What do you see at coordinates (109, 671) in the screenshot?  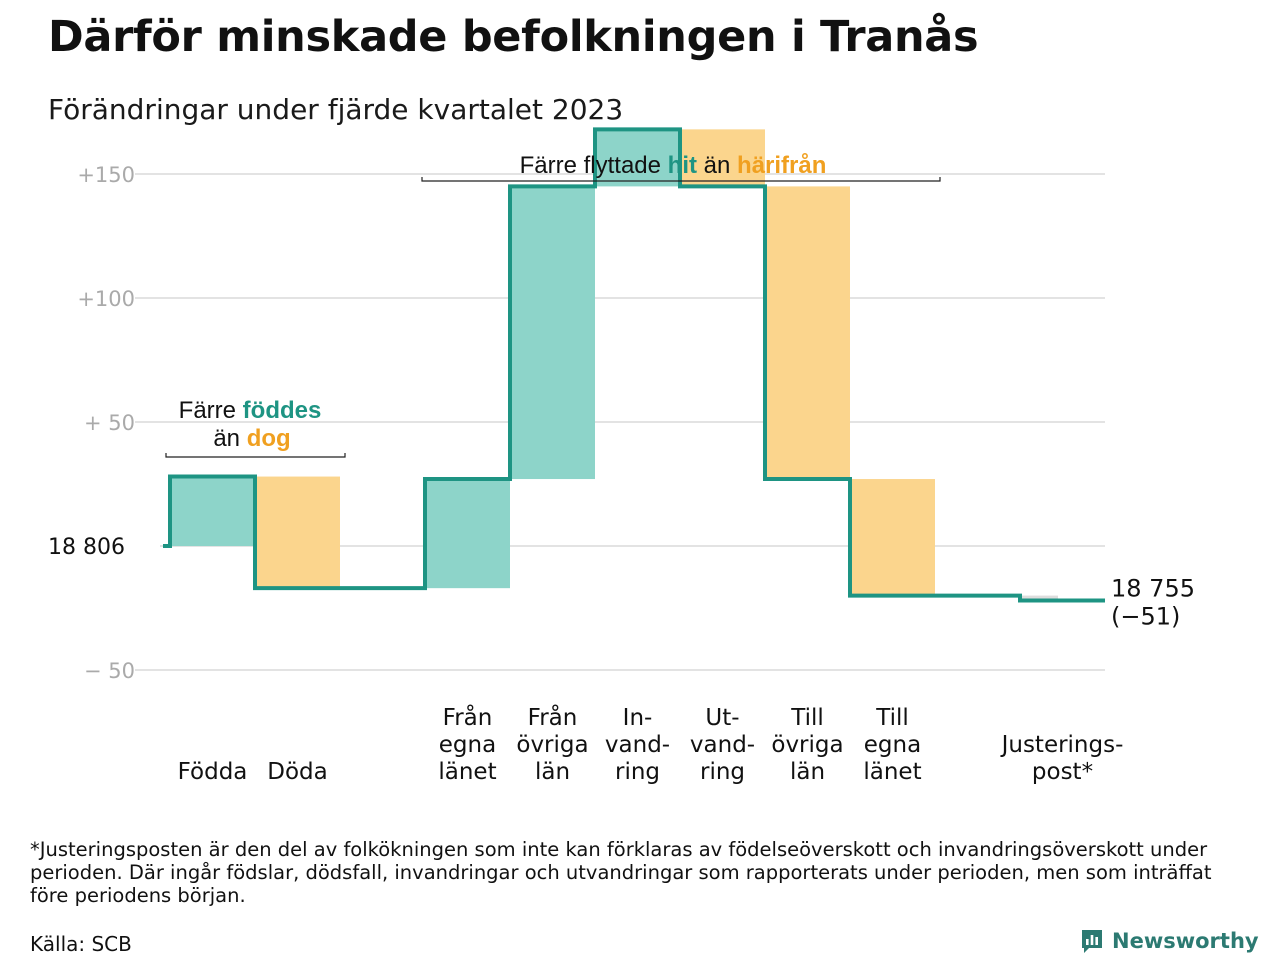 I see `y-tick-label: − 50` at bounding box center [109, 671].